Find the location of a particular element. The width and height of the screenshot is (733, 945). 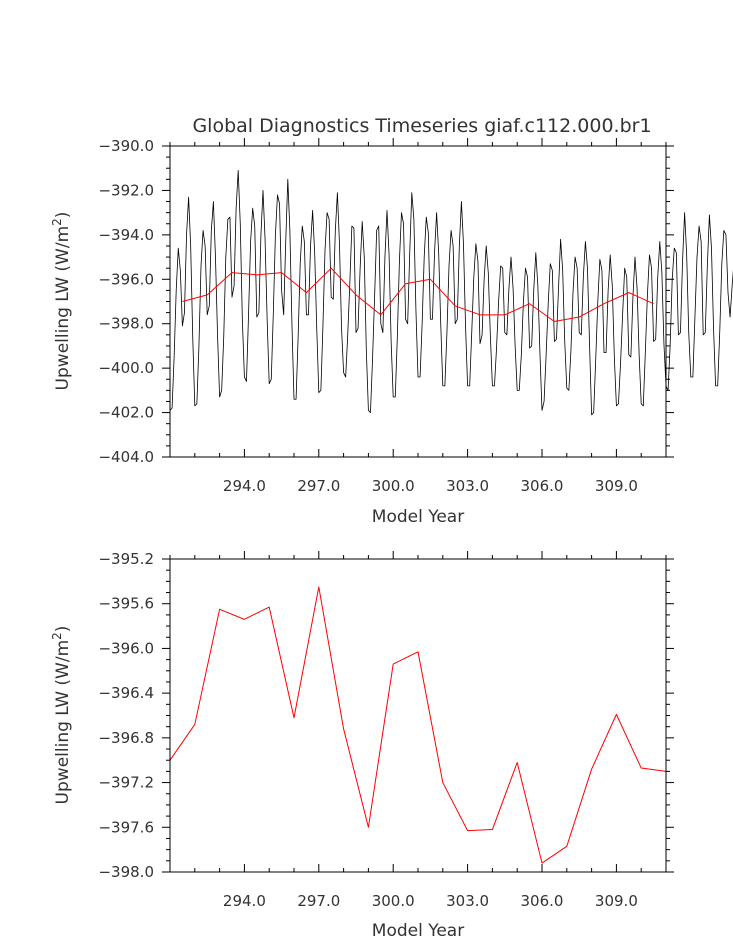

y-tick-label: −397.6 is located at coordinates (126, 827).